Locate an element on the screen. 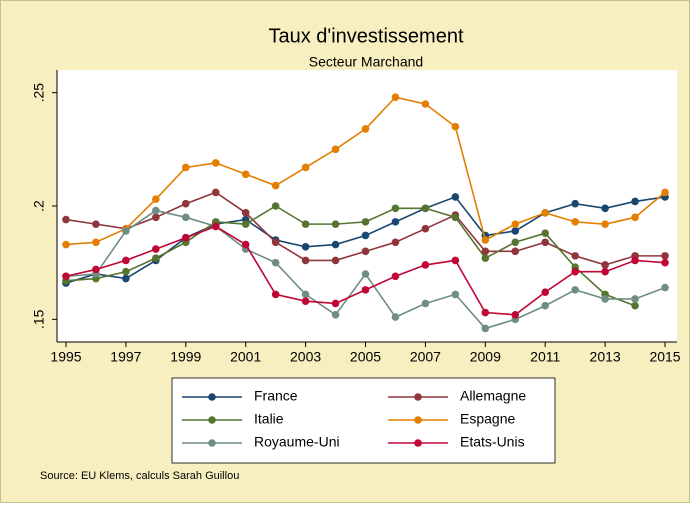  source-note: Source: EU Klems, calculs Sarah Guillou is located at coordinates (139, 476).